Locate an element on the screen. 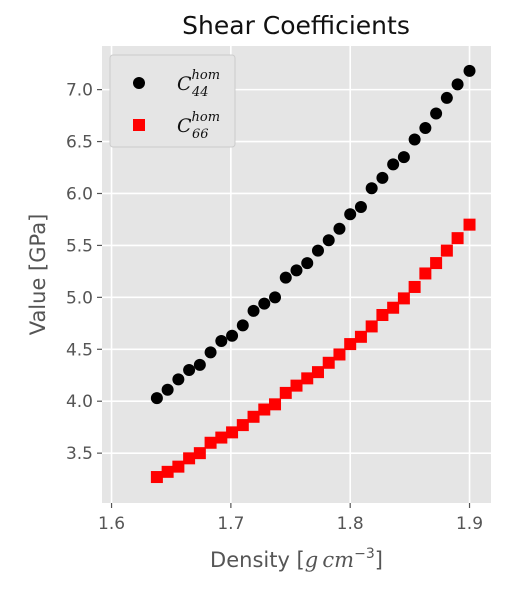  x-axis-ticks: 1.6 1.7 1.8 1.9 is located at coordinates (290, 518).